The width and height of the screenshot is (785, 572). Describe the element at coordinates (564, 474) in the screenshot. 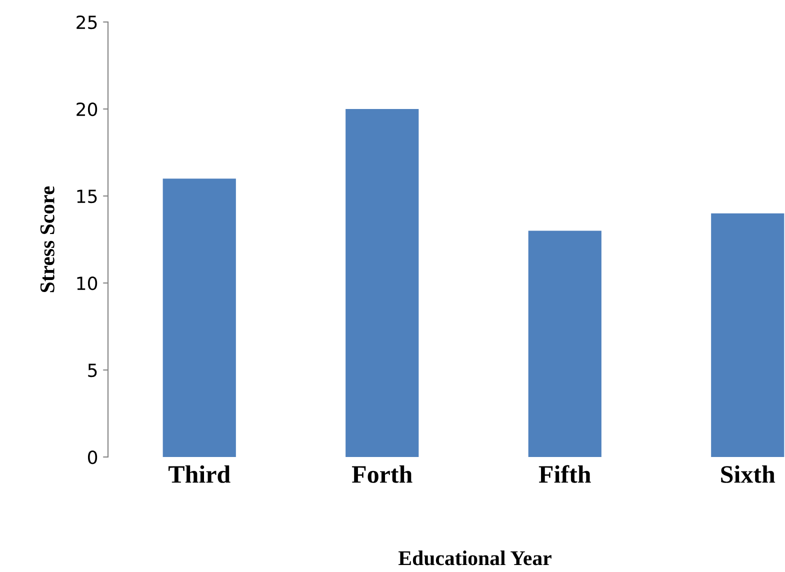

I see `x-tick-label: Fifth` at that location.